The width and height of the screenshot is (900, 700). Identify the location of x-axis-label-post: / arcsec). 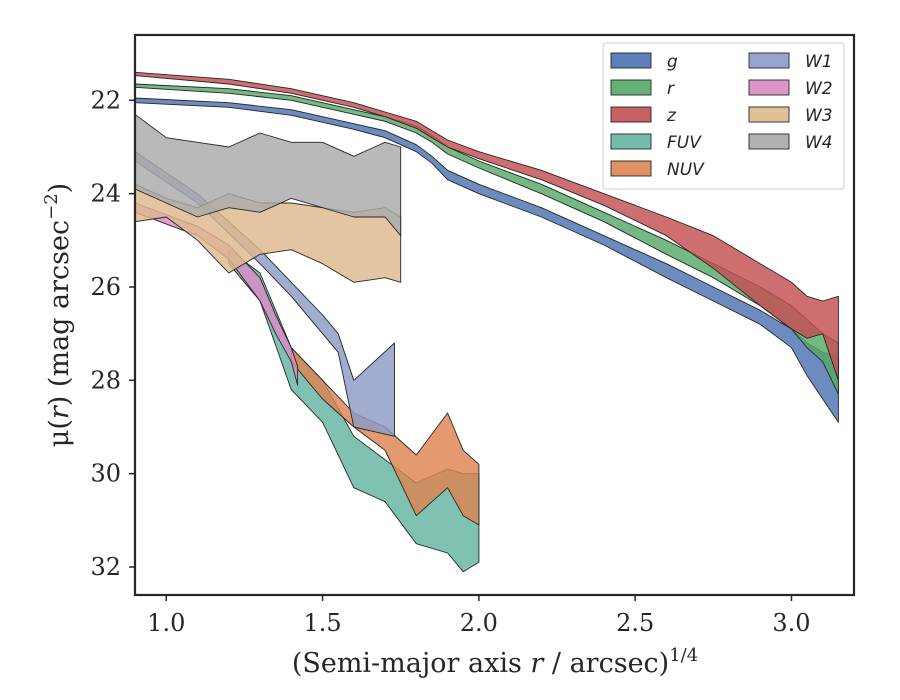
(606, 663).